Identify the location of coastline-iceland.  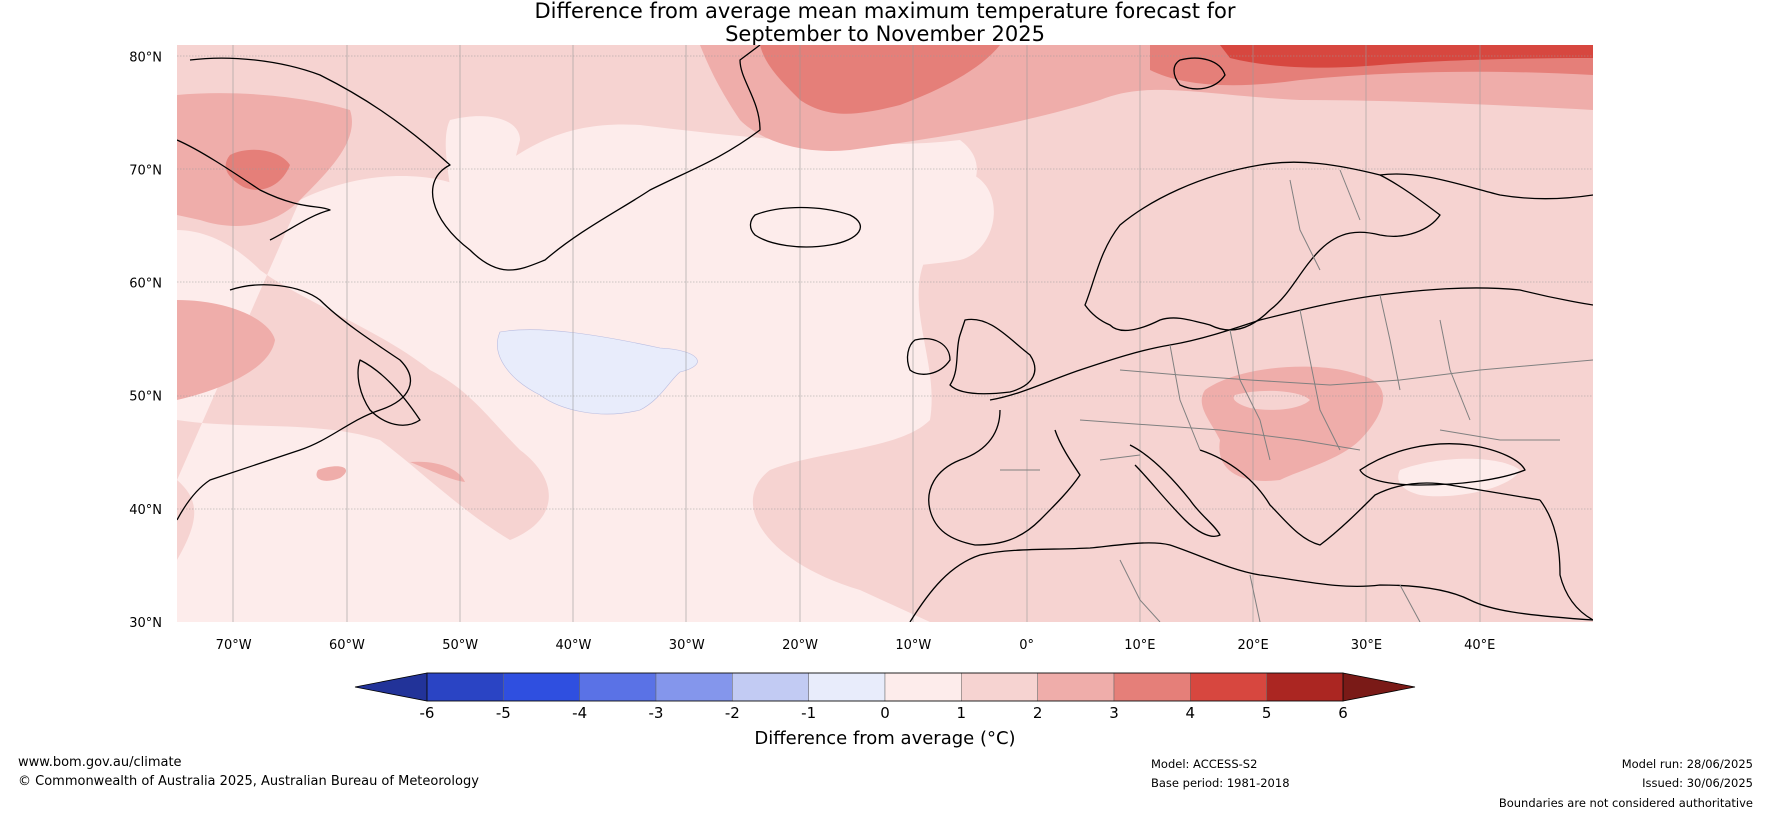
(805, 227).